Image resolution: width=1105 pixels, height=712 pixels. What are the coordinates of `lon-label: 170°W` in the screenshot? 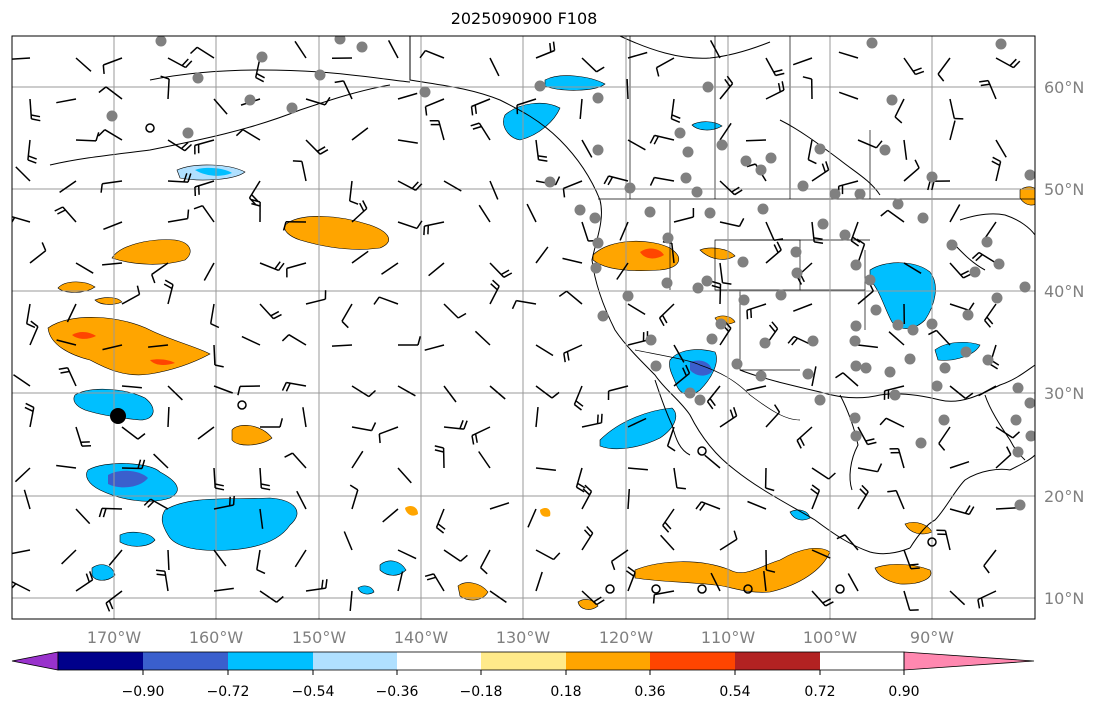 It's located at (114, 637).